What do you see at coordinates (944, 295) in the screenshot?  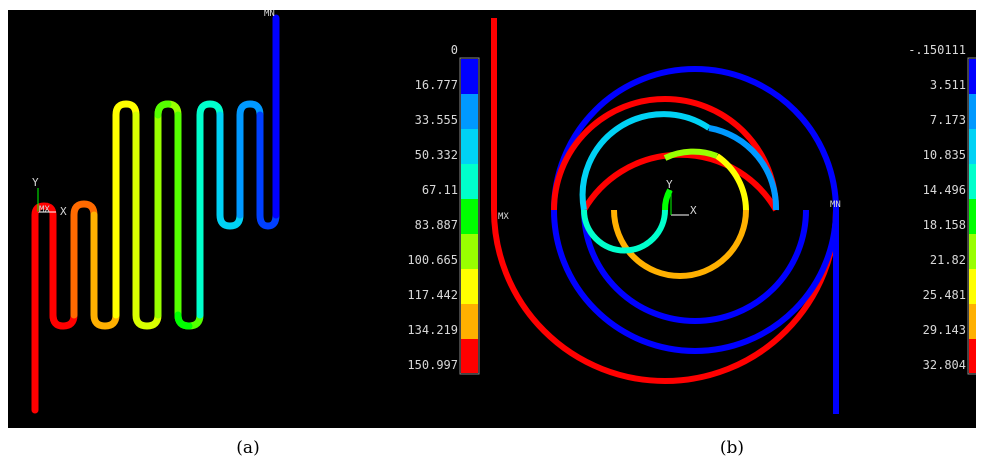 I see `legend-label: 25.481` at bounding box center [944, 295].